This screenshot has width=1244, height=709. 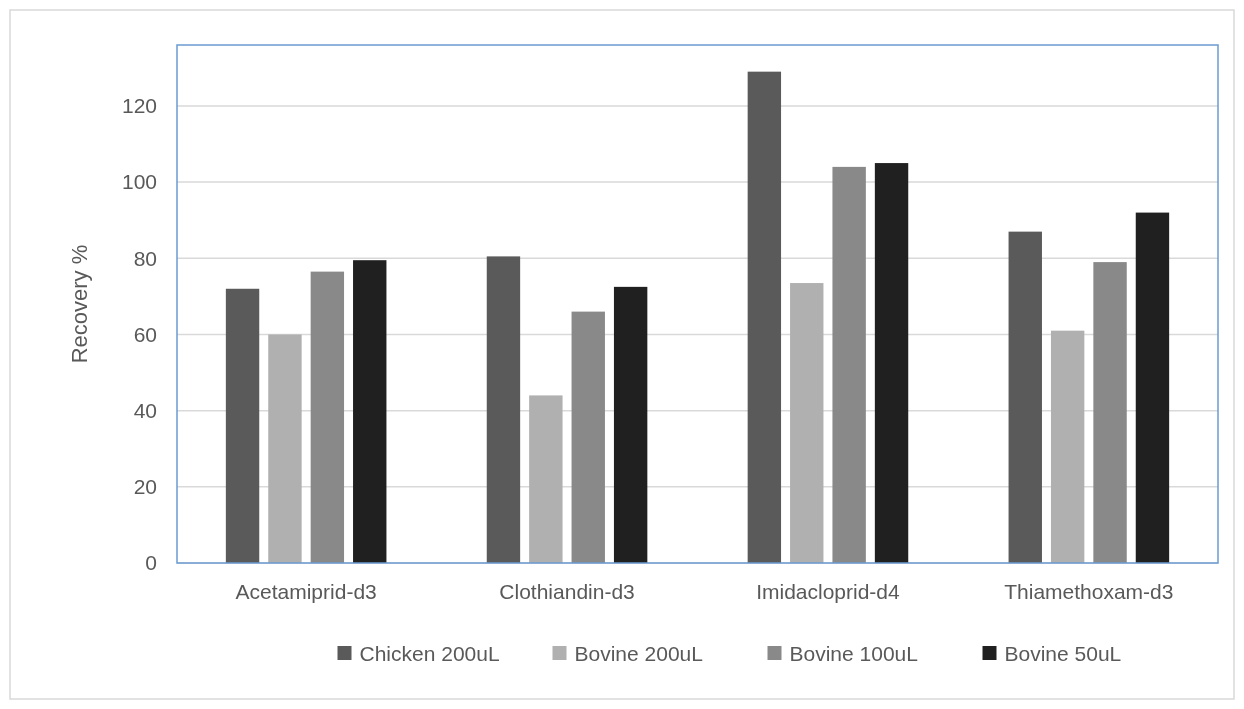 I want to click on x-tick-label: Thiamethoxam-d3, so click(x=1089, y=591).